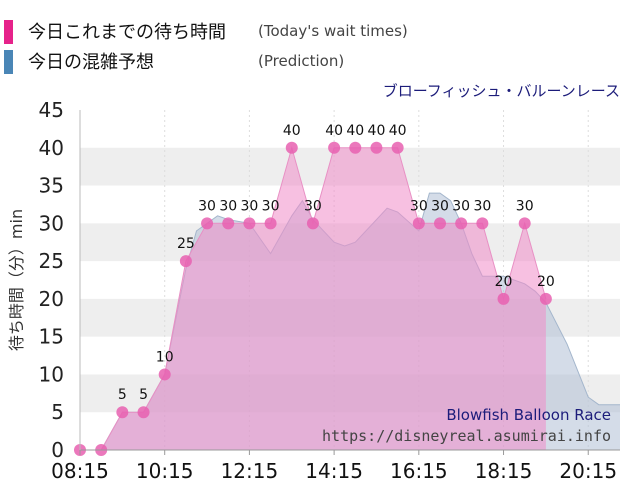 This screenshot has height=500, width=640. What do you see at coordinates (8, 62) in the screenshot?
I see `legend-prediction-swatch` at bounding box center [8, 62].